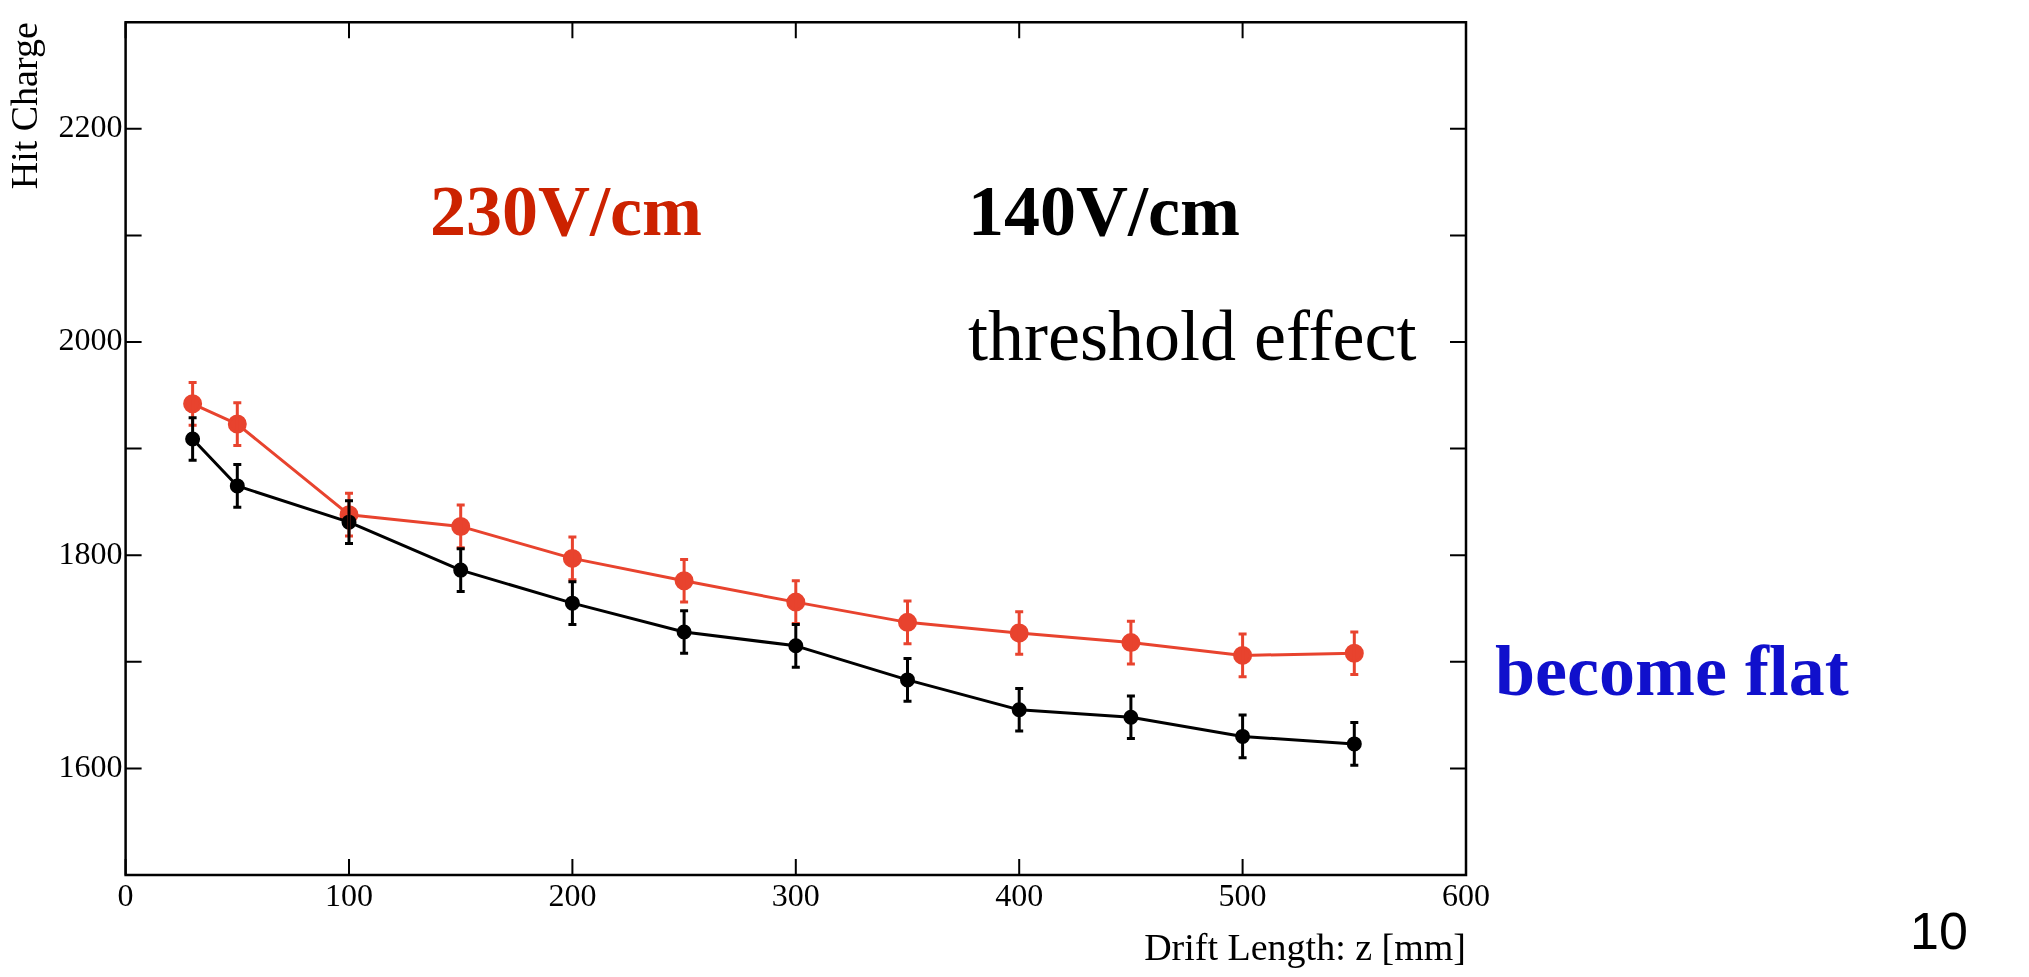 The width and height of the screenshot is (2029, 977). I want to click on x-tick-label: 300, so click(795, 894).